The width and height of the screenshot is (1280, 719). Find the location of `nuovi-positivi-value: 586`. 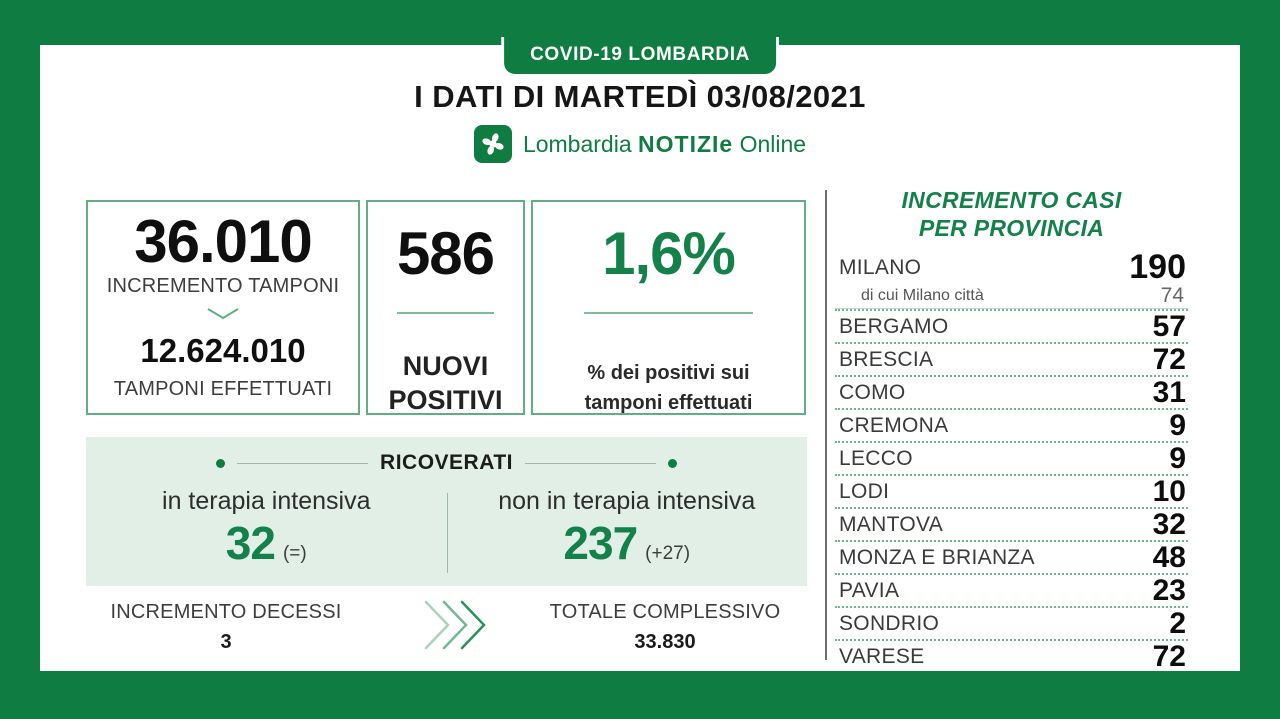

nuovi-positivi-value: 586 is located at coordinates (445, 253).